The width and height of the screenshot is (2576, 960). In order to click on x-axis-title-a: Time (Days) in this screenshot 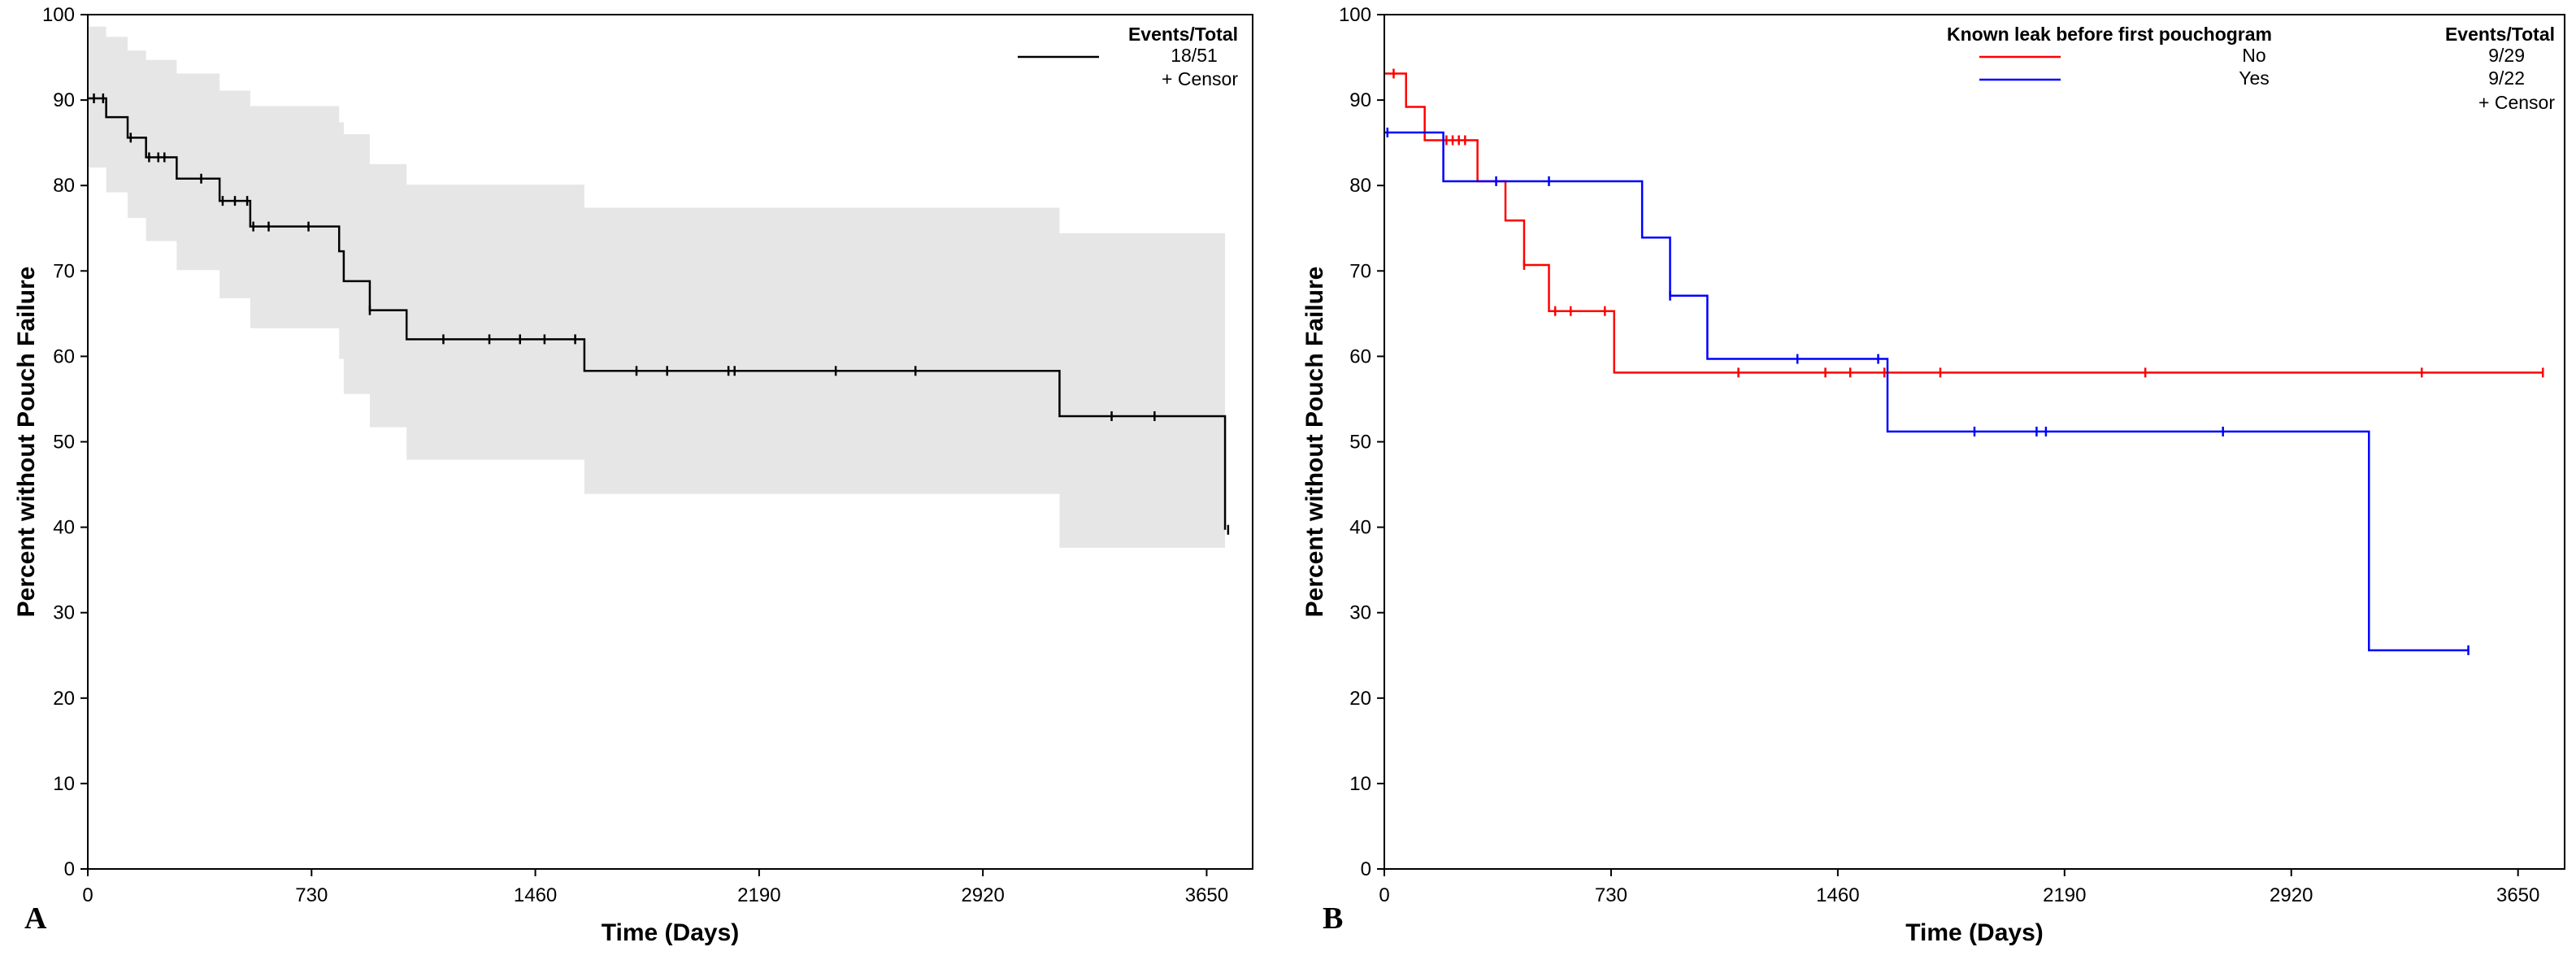, I will do `click(671, 932)`.